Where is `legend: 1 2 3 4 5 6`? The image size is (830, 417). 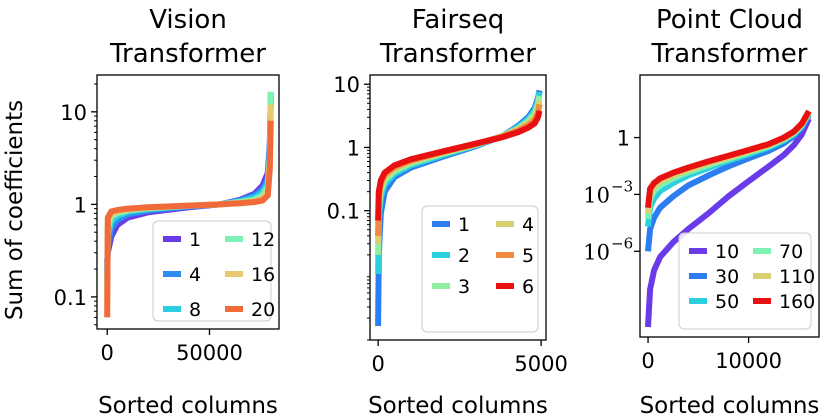
legend: 1 2 3 4 5 6 is located at coordinates (480, 269).